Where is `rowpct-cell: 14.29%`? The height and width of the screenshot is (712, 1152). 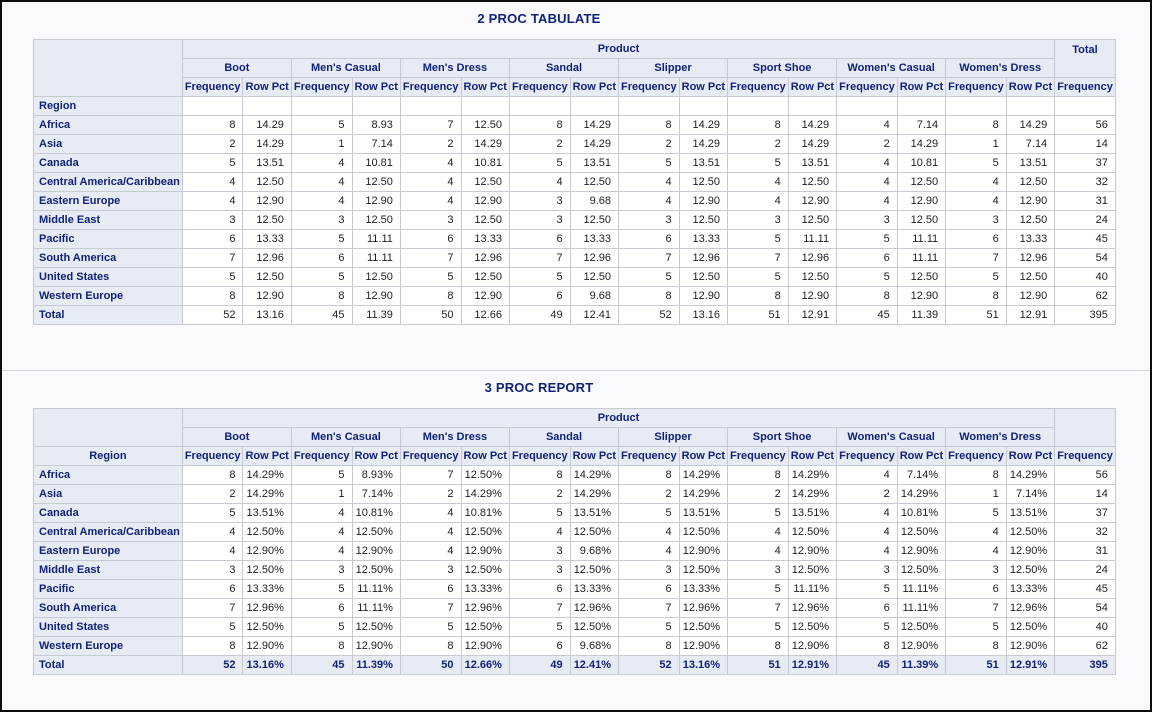
rowpct-cell: 14.29% is located at coordinates (703, 475).